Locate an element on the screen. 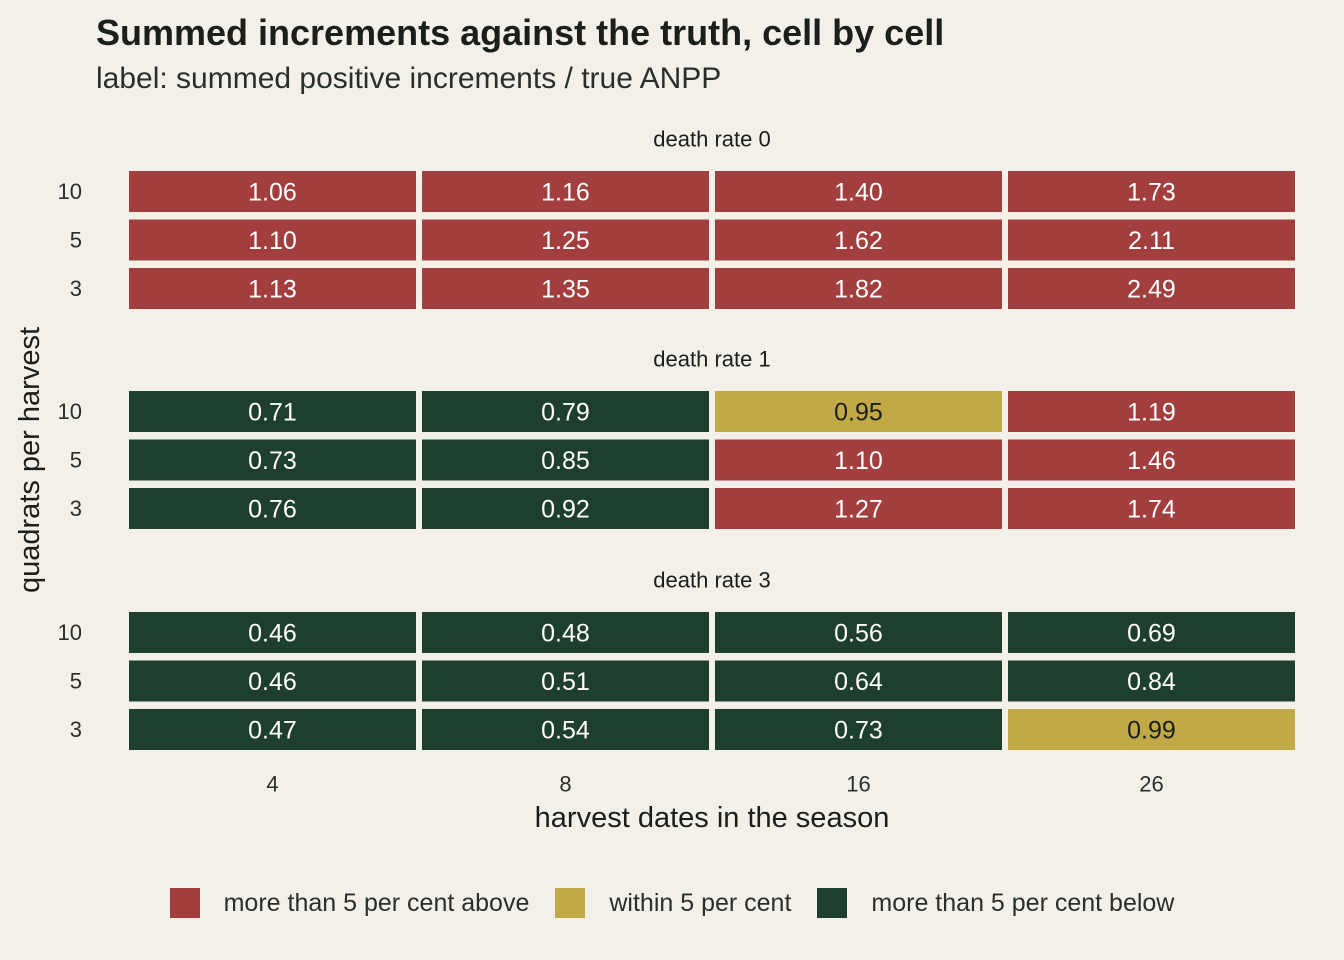  cell-value-label: 1.25 is located at coordinates (565, 241).